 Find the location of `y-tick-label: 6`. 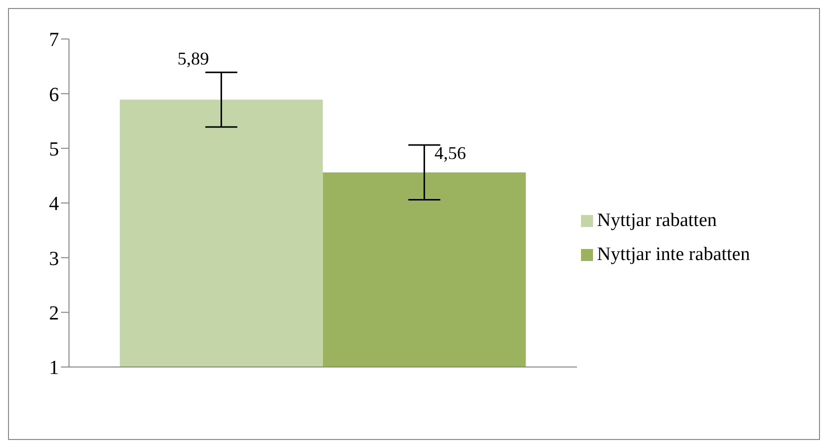

y-tick-label: 6 is located at coordinates (54, 95).